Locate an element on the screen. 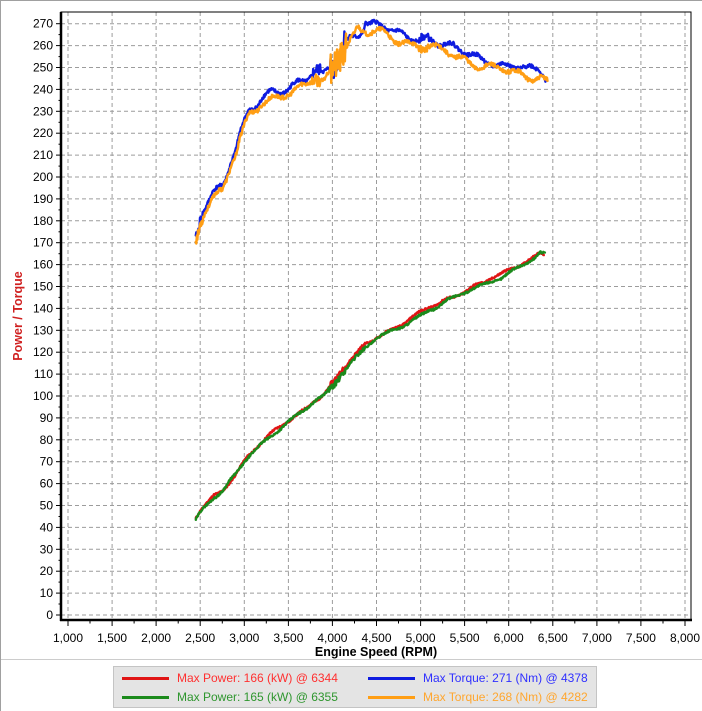 Image resolution: width=702 pixels, height=711 pixels. svg-text: 210 is located at coordinates (43, 155).